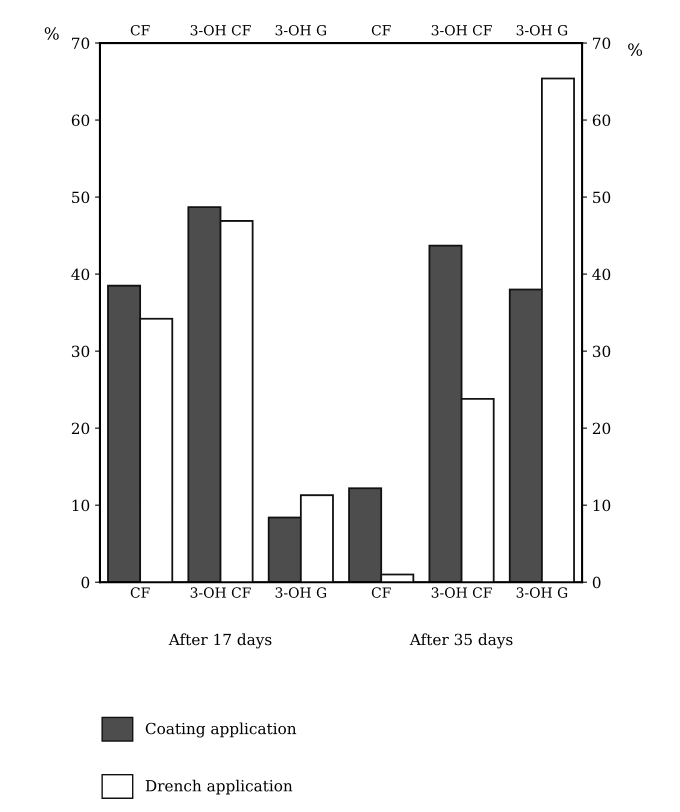 The height and width of the screenshot is (812, 680). What do you see at coordinates (602, 506) in the screenshot?
I see `y2-tick-label: 10` at bounding box center [602, 506].